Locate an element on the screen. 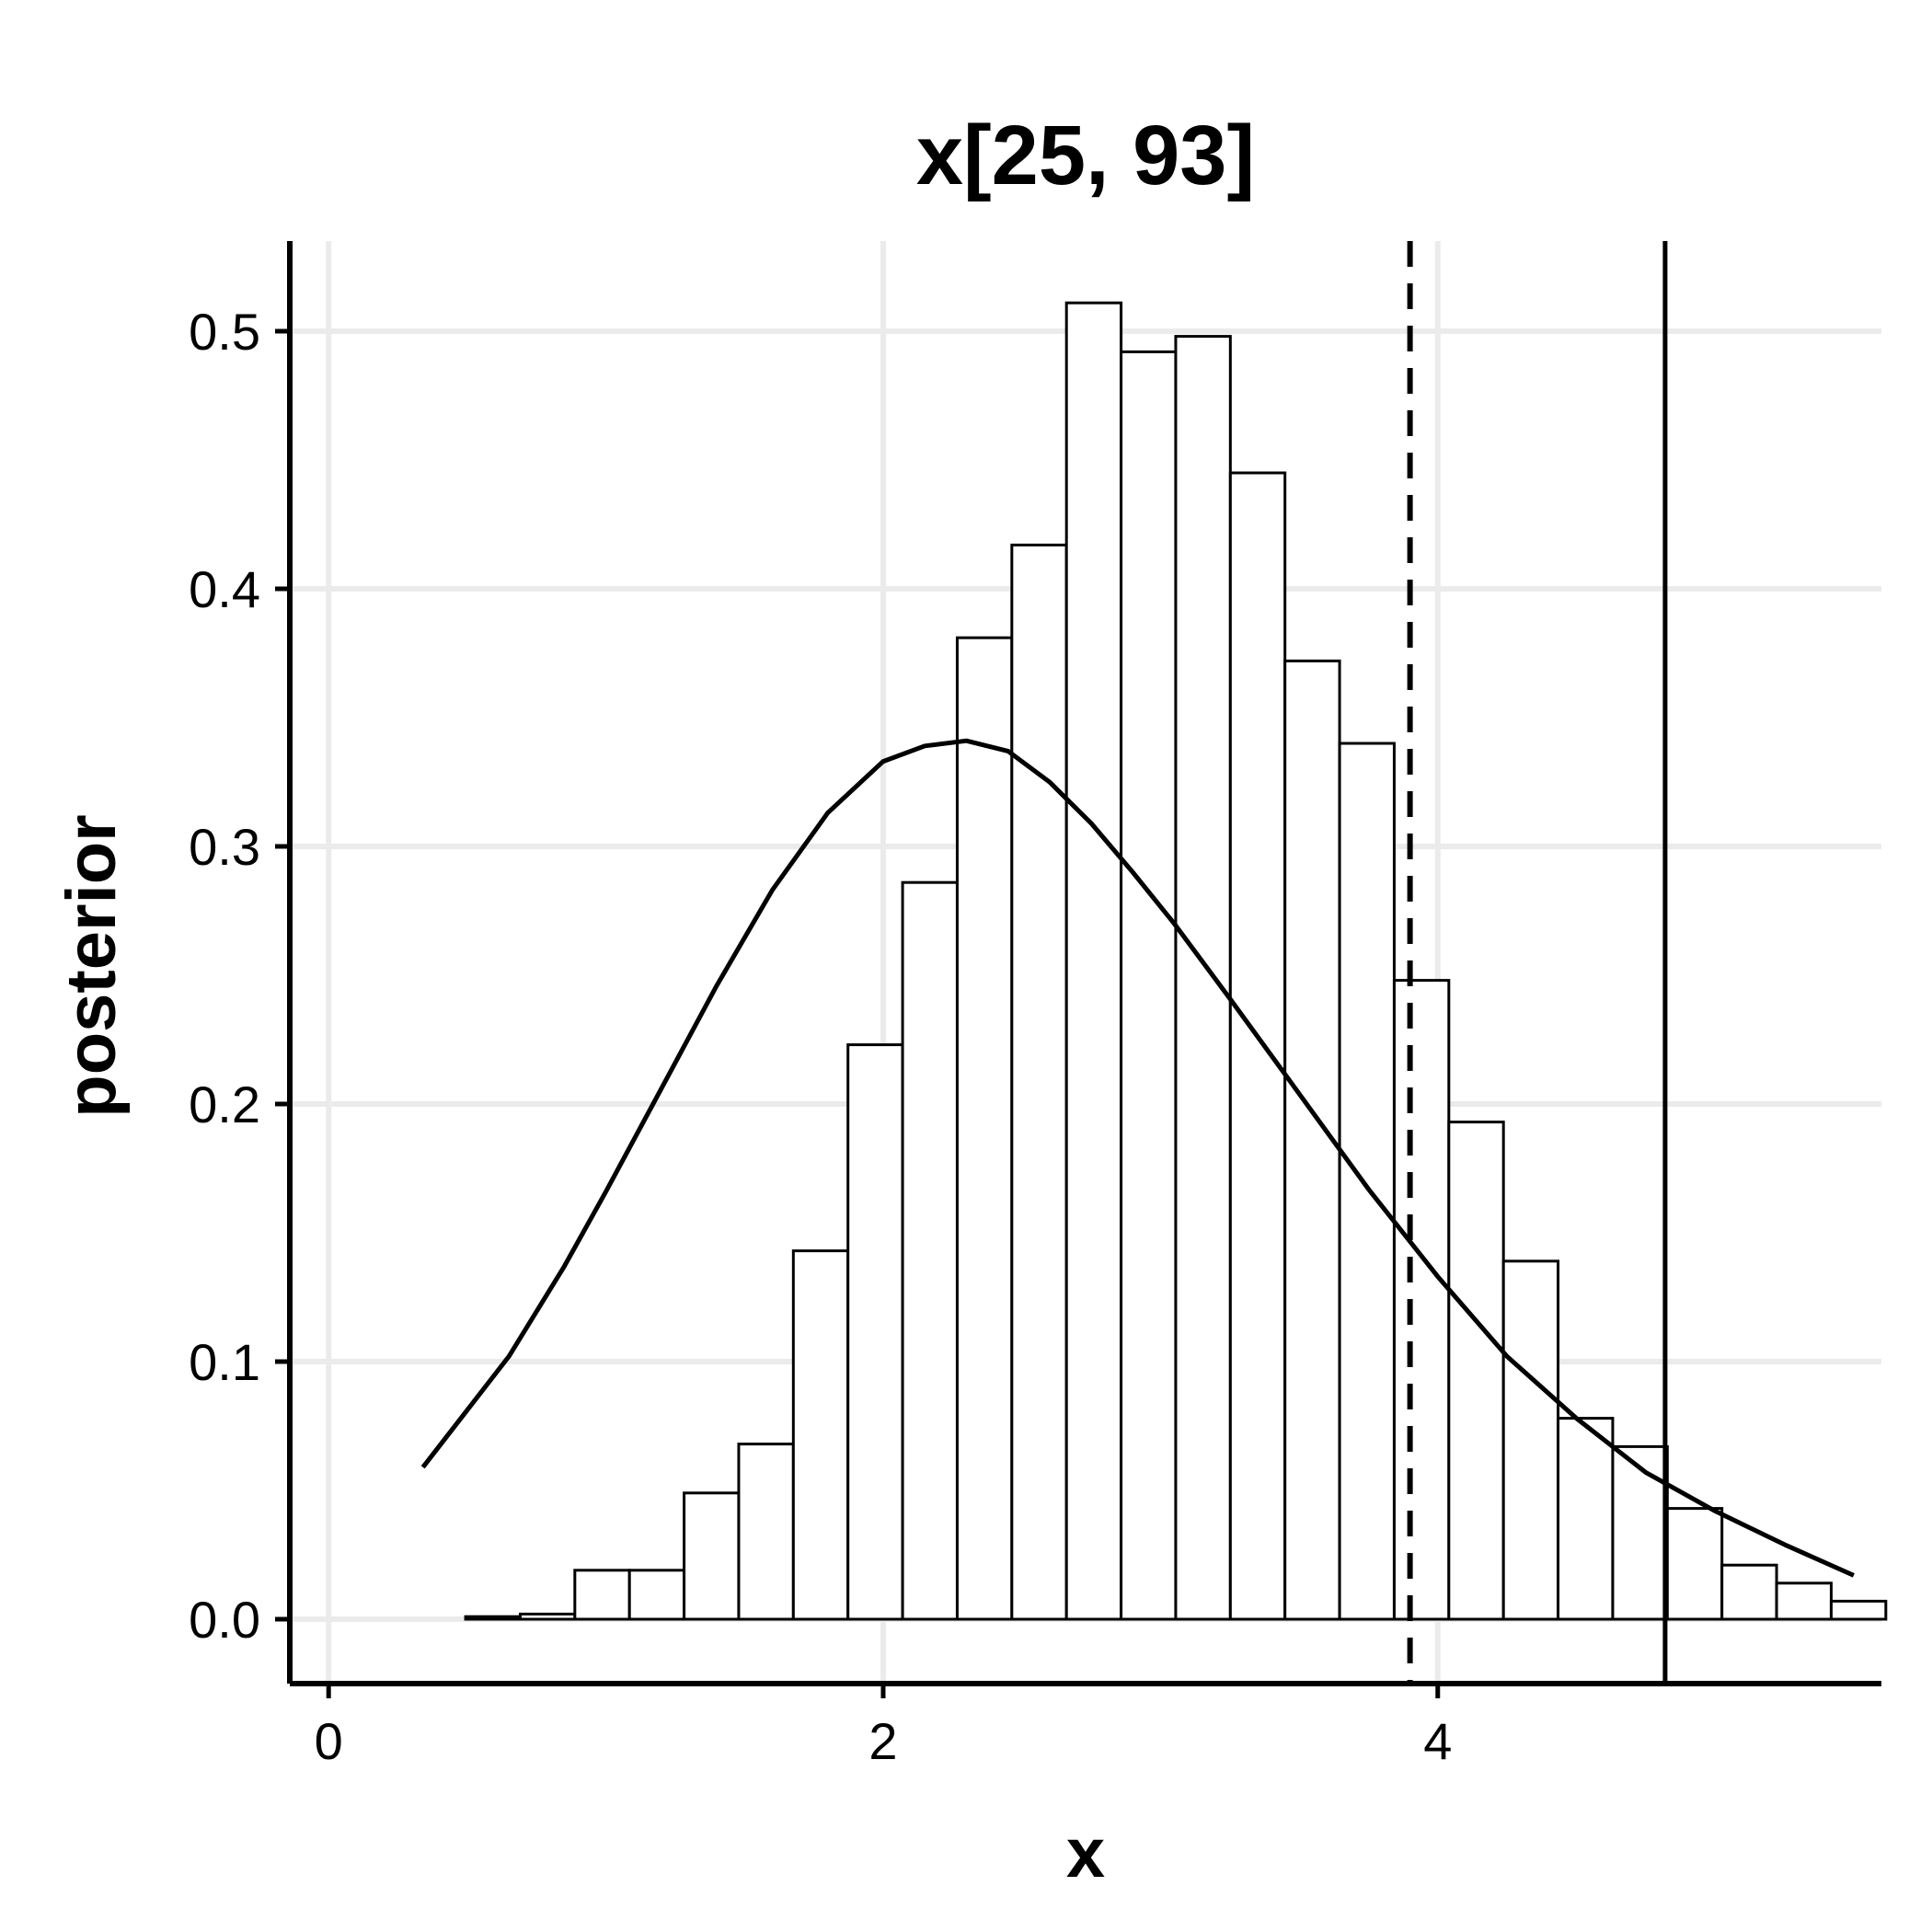 Image resolution: width=1932 pixels, height=1932 pixels. x-axis-label: x is located at coordinates (1085, 1853).